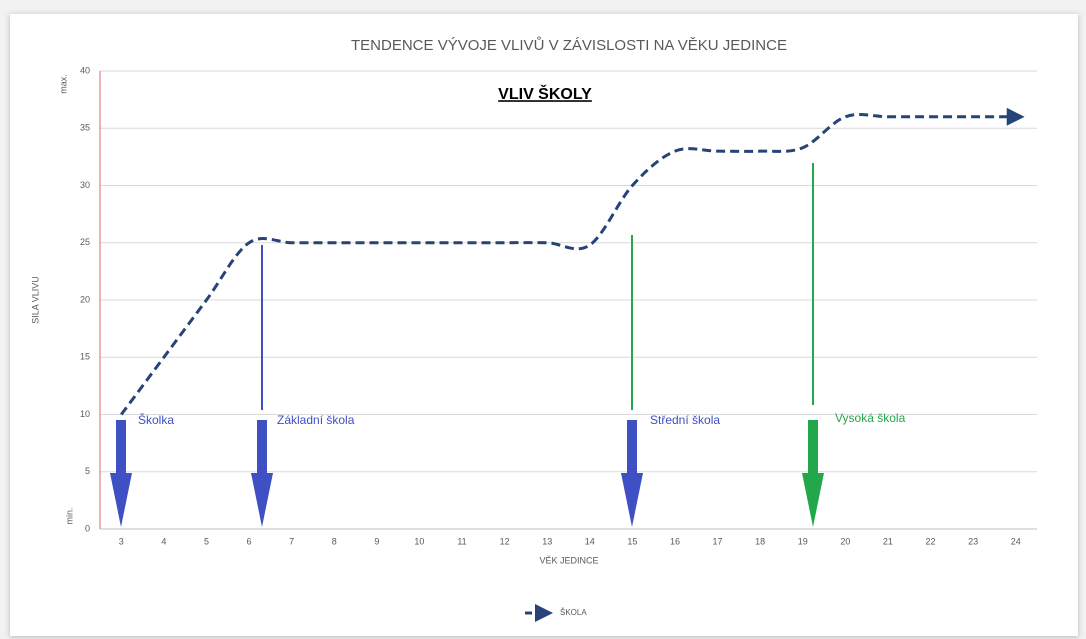 Image resolution: width=1086 pixels, height=639 pixels. I want to click on annotation-label: Základní škola, so click(316, 420).